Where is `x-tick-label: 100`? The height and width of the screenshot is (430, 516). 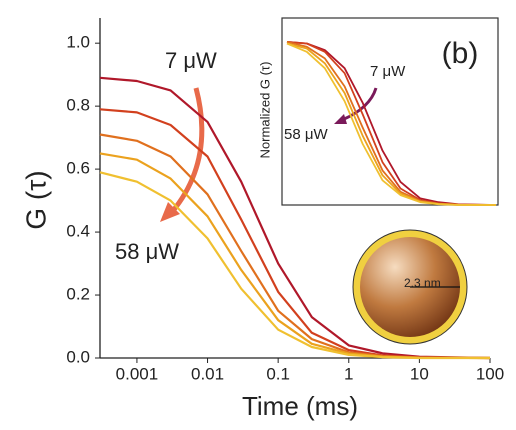 x-tick-label: 100 is located at coordinates (490, 373).